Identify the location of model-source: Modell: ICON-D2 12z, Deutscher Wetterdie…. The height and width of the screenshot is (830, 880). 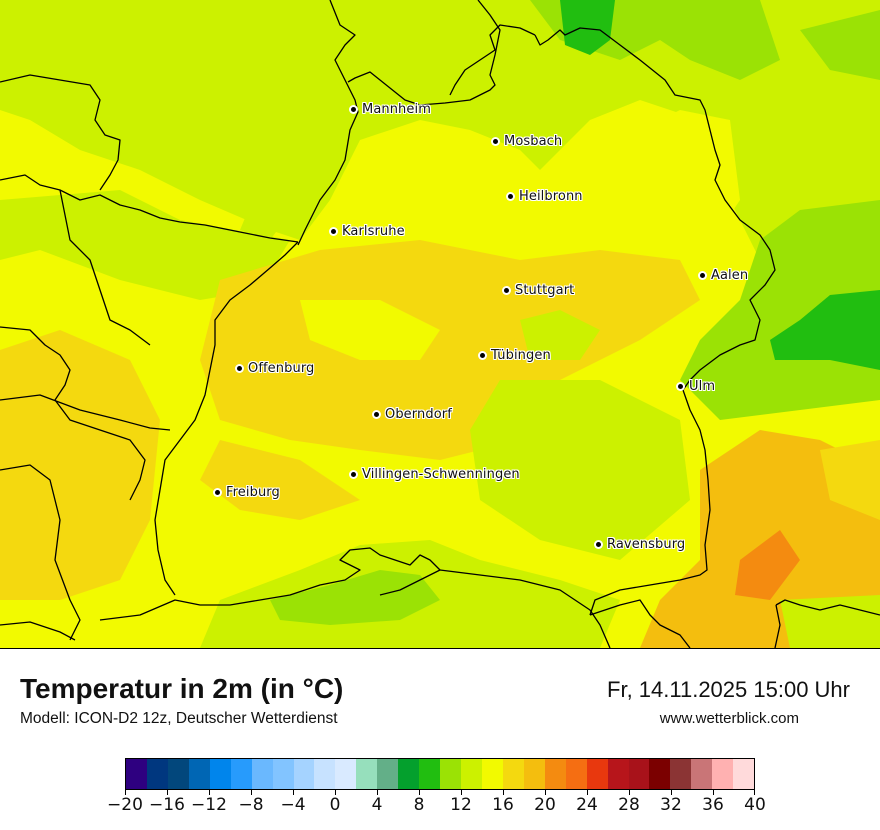
(179, 718).